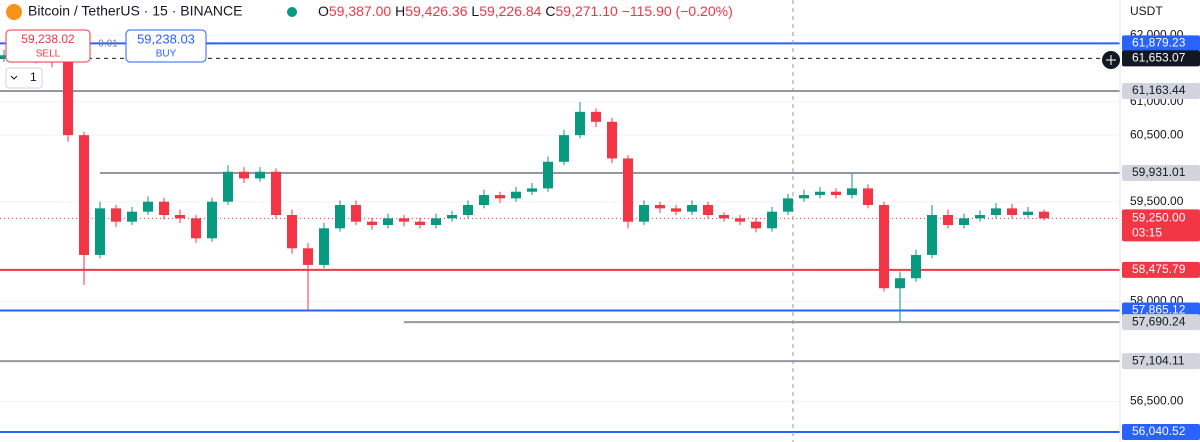 This screenshot has width=1200, height=442. I want to click on plus-icon, so click(1111, 60).